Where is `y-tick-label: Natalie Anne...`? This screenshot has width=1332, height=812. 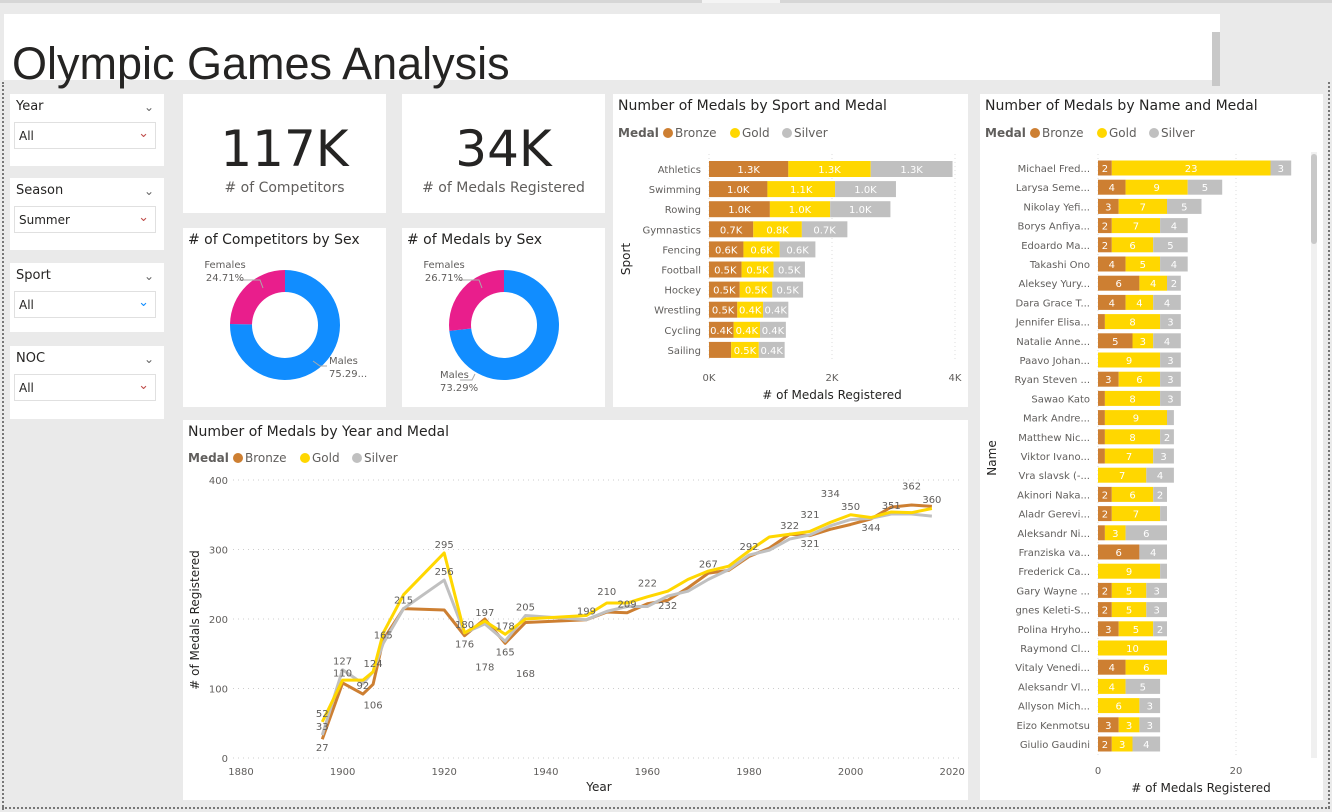 y-tick-label: Natalie Anne... is located at coordinates (1053, 342).